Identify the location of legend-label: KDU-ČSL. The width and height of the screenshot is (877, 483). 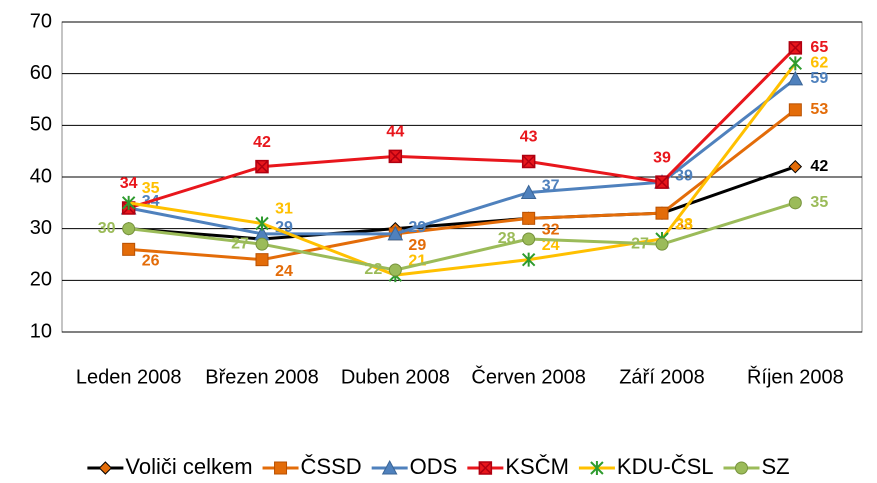
(665, 466).